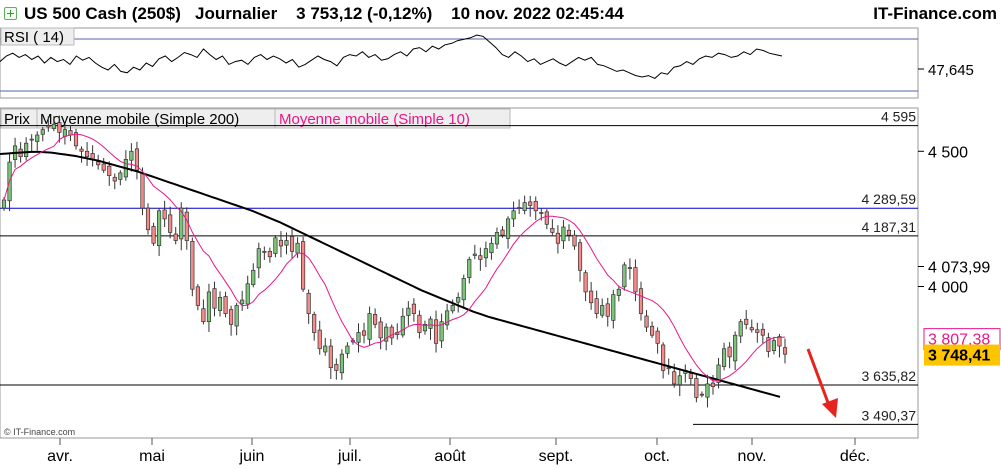 Image resolution: width=1001 pixels, height=469 pixels. I want to click on time-tick-label: oct., so click(657, 456).